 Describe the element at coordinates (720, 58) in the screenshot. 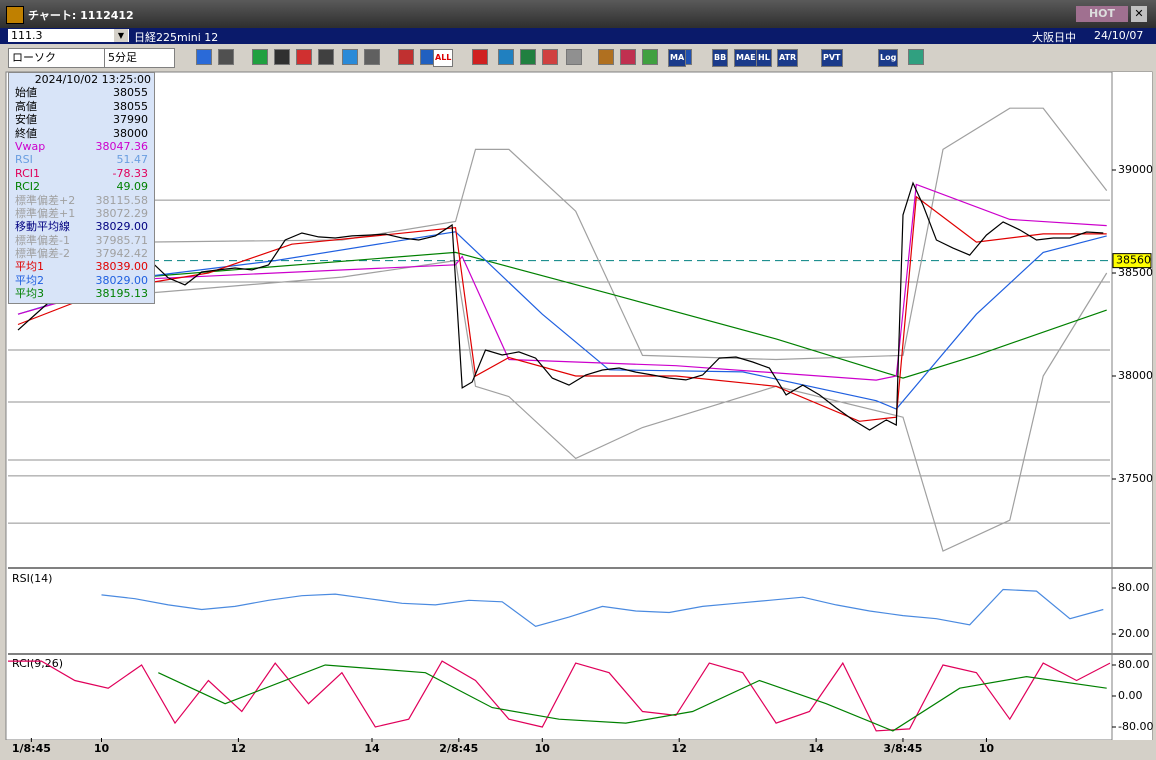

I see `toolbar-text-icon: BB` at that location.